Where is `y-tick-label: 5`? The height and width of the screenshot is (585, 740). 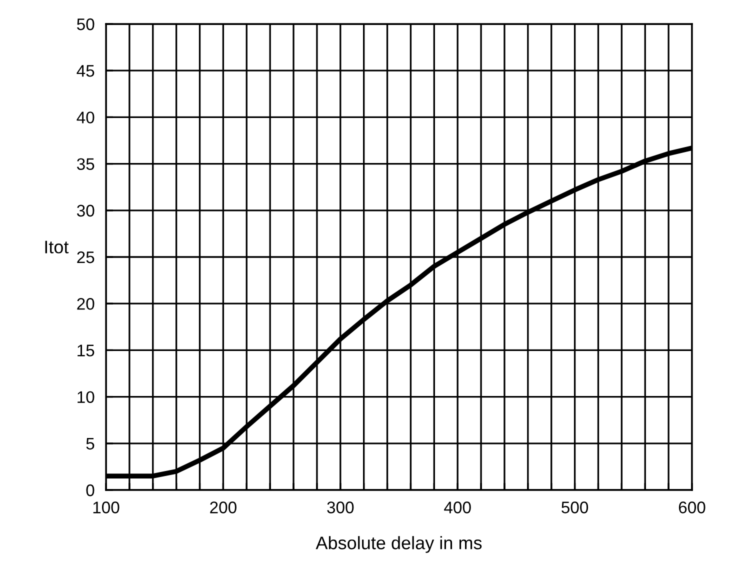 y-tick-label: 5 is located at coordinates (90, 444).